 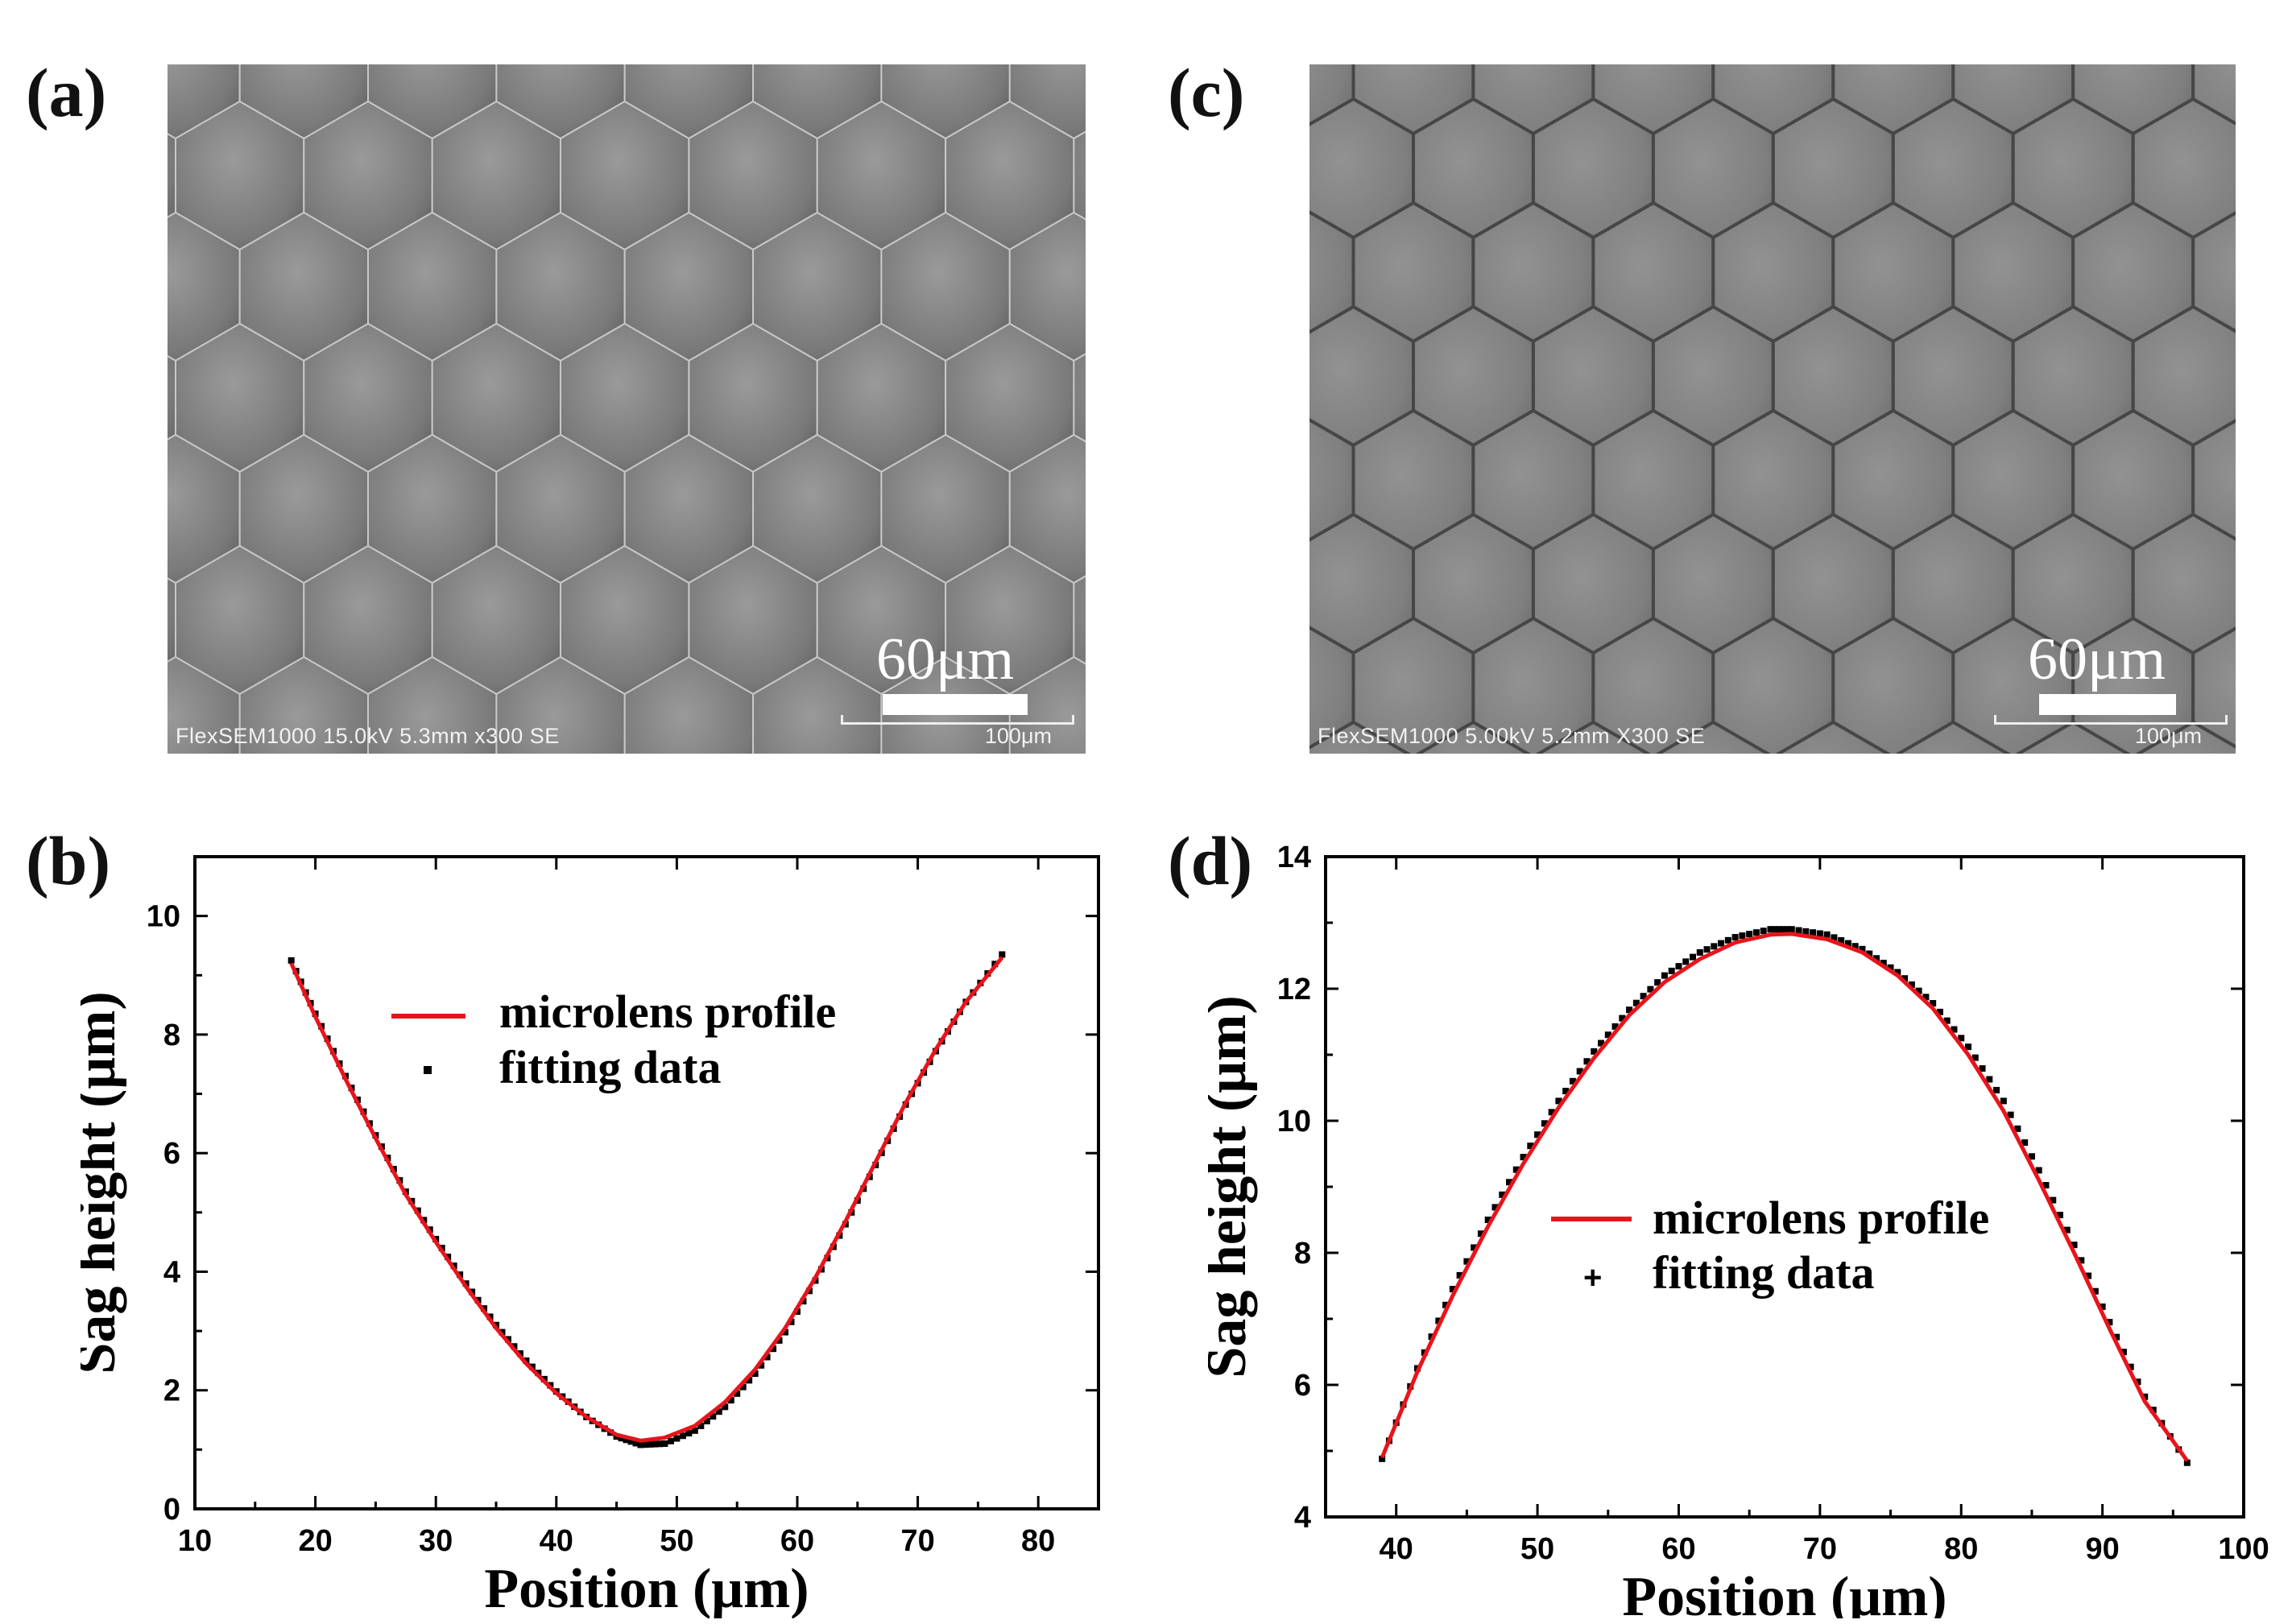 I want to click on scale-bar-a, so click(x=955, y=704).